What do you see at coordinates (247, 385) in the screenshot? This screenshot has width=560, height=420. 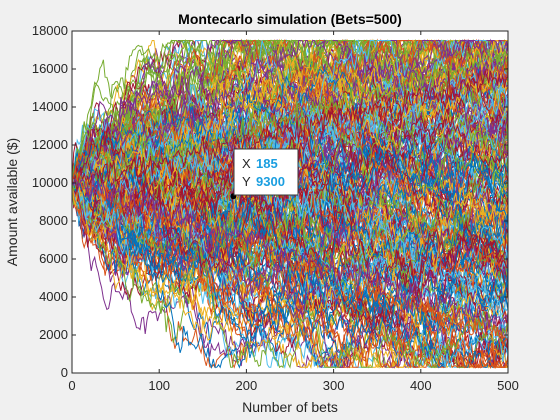 I see `x-tick-label: 200` at bounding box center [247, 385].